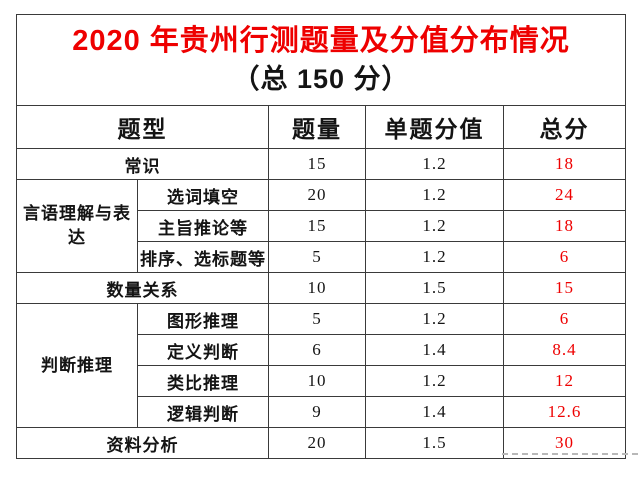 Image resolution: width=640 pixels, height=477 pixels. What do you see at coordinates (321, 79) in the screenshot?
I see `table-subtitle-total-score: （总 150 分）` at bounding box center [321, 79].